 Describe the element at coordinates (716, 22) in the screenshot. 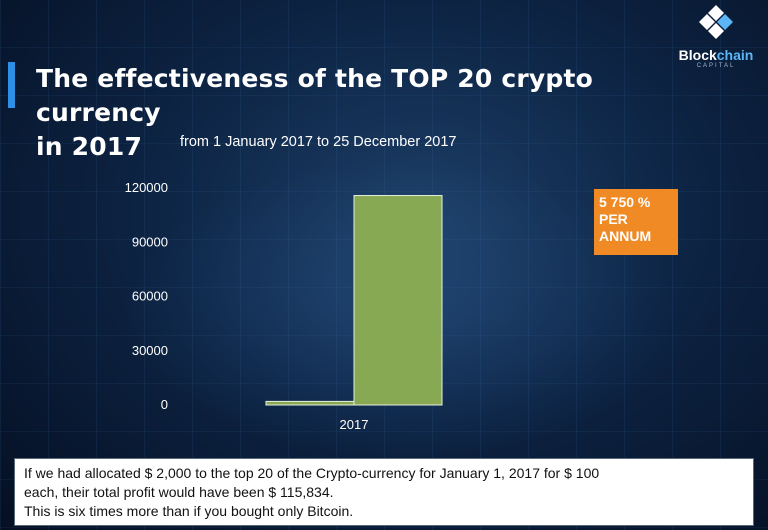

I see `blockchain-diamond-icon` at that location.